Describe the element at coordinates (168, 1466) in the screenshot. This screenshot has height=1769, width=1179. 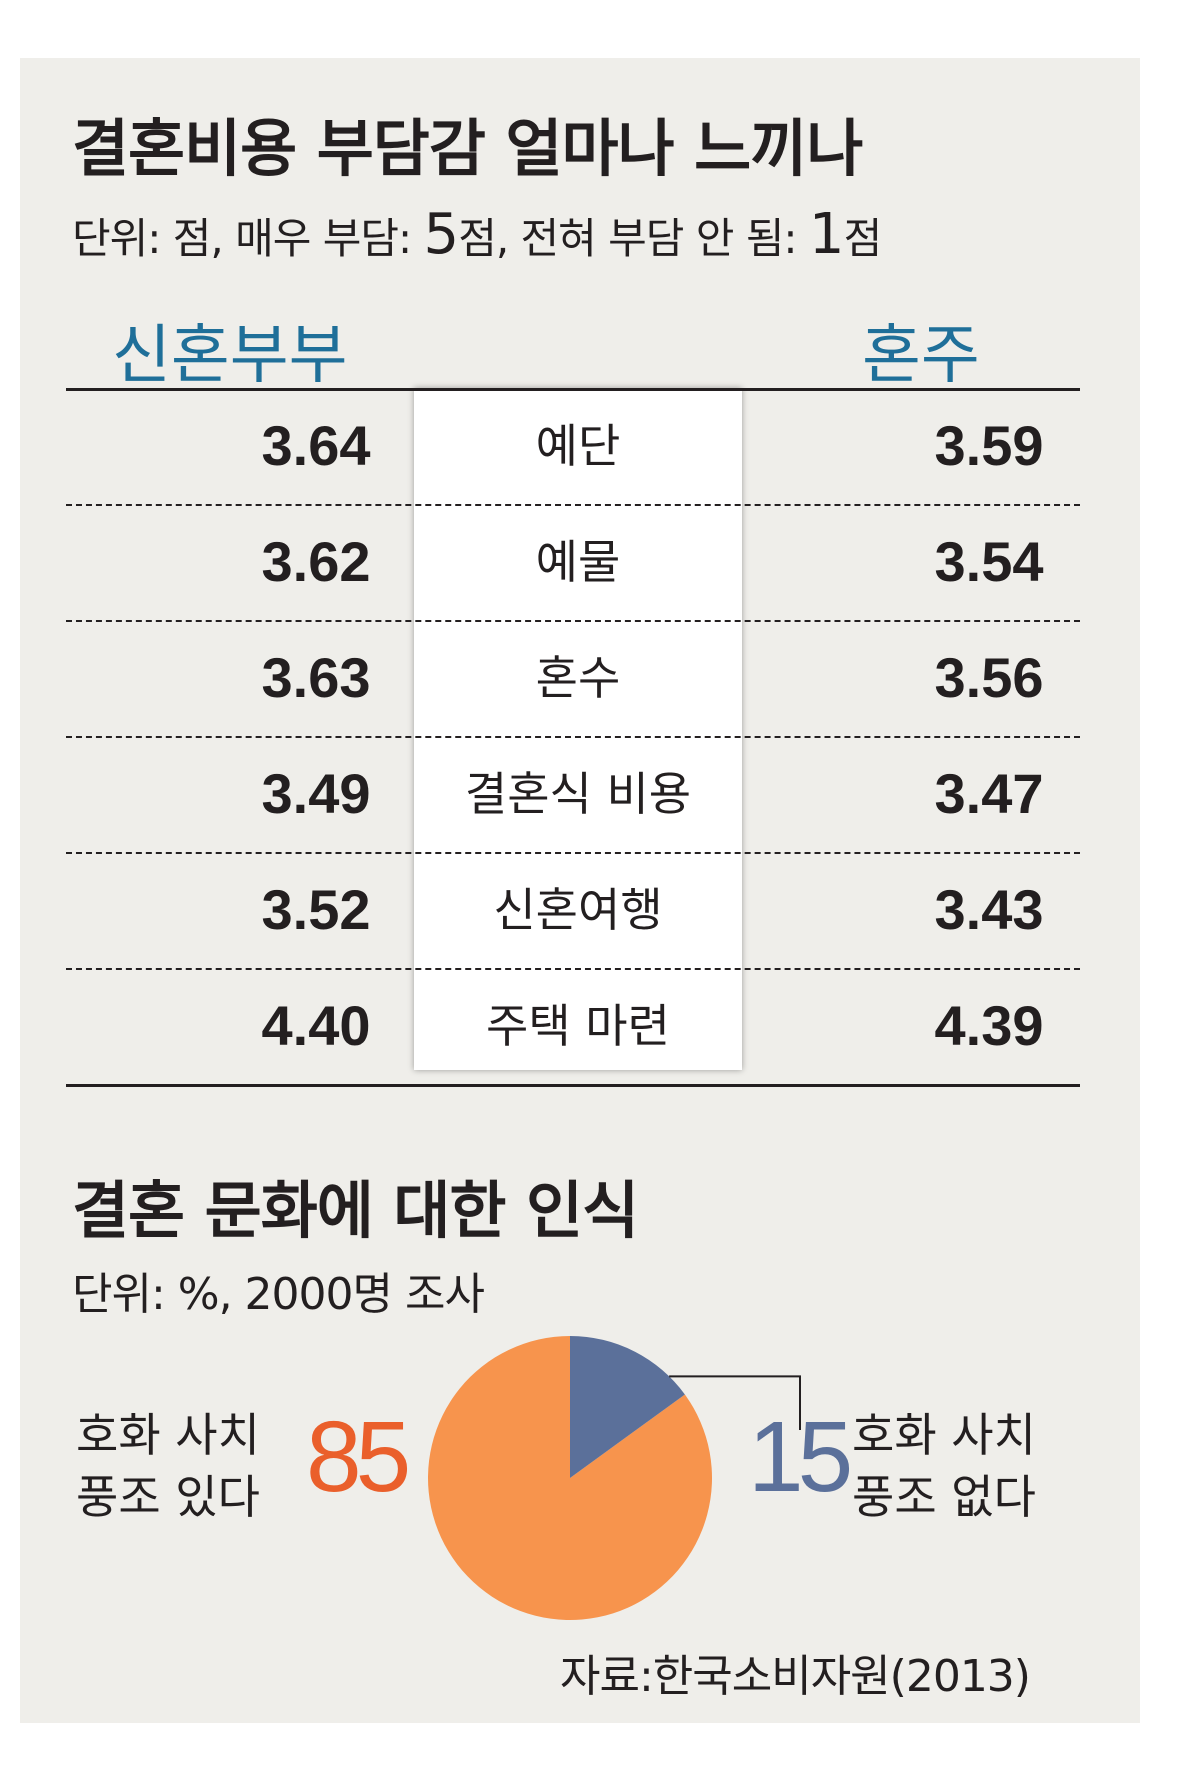
I see `pie-label-yes: 호화 사치 풍조 있다` at that location.